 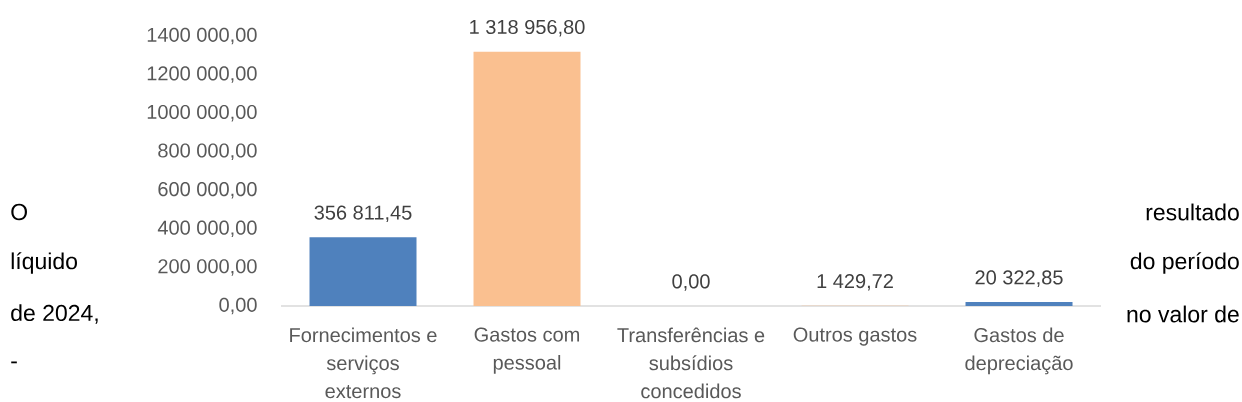 I want to click on y-tick-label: 1400 000,00, so click(x=202, y=36).